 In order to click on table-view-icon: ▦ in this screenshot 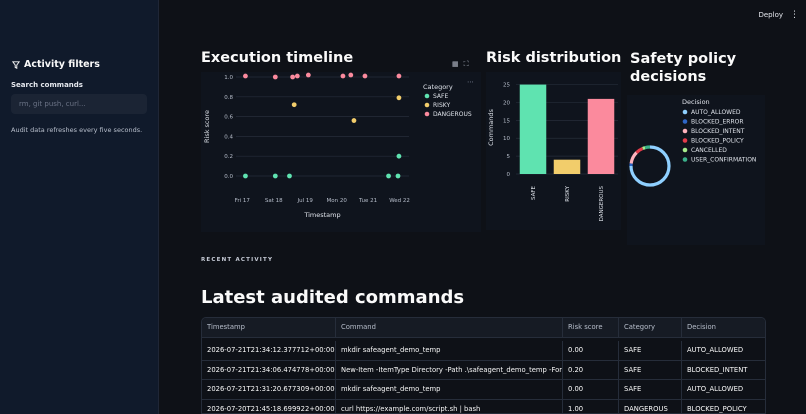, I will do `click(455, 64)`.